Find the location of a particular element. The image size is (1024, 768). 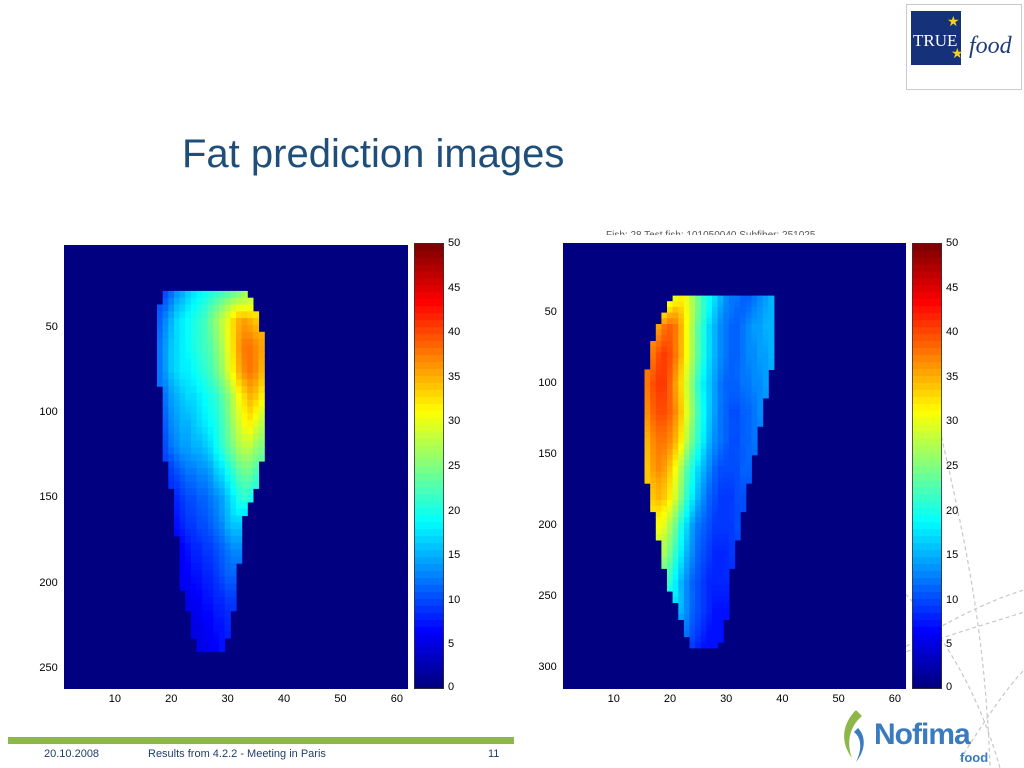

y-tick-label: 100 is located at coordinates (547, 382).